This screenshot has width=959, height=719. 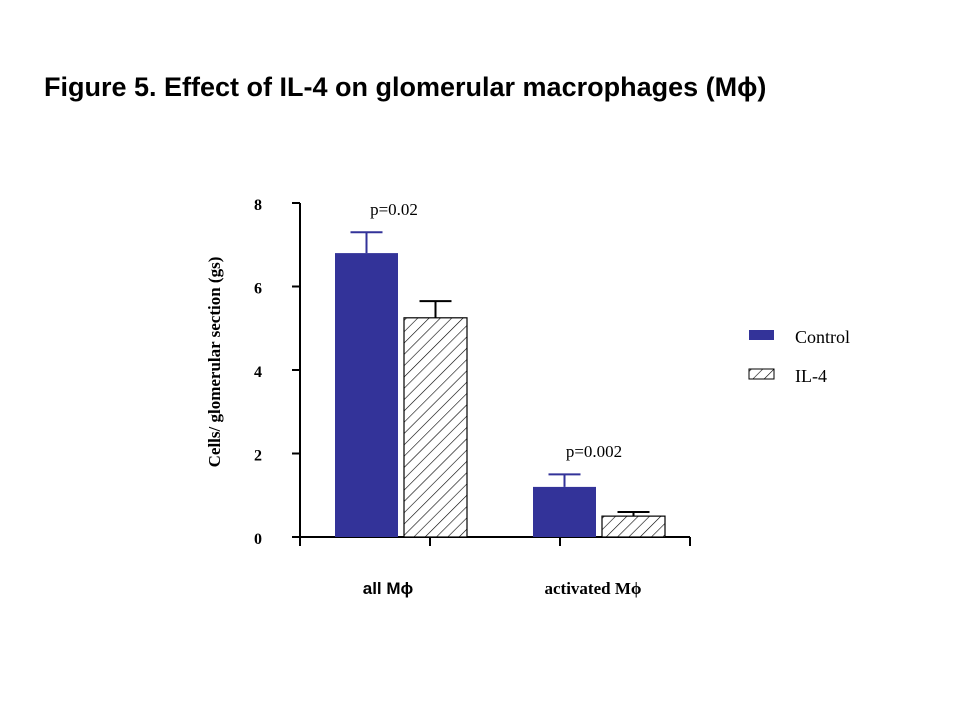 What do you see at coordinates (258, 456) in the screenshot?
I see `y-tick-label: 2` at bounding box center [258, 456].